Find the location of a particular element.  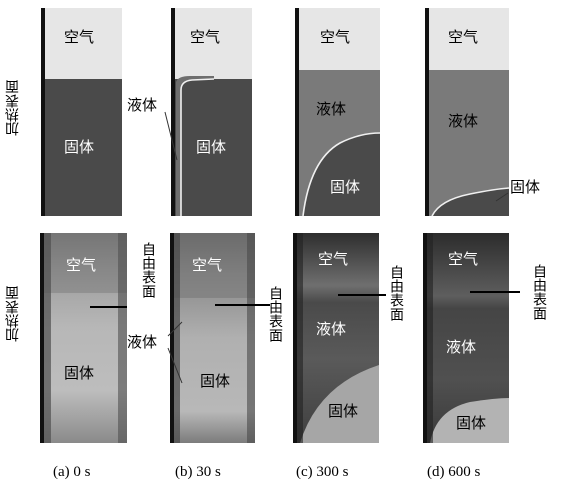

liquid-region is located at coordinates (195, 146).